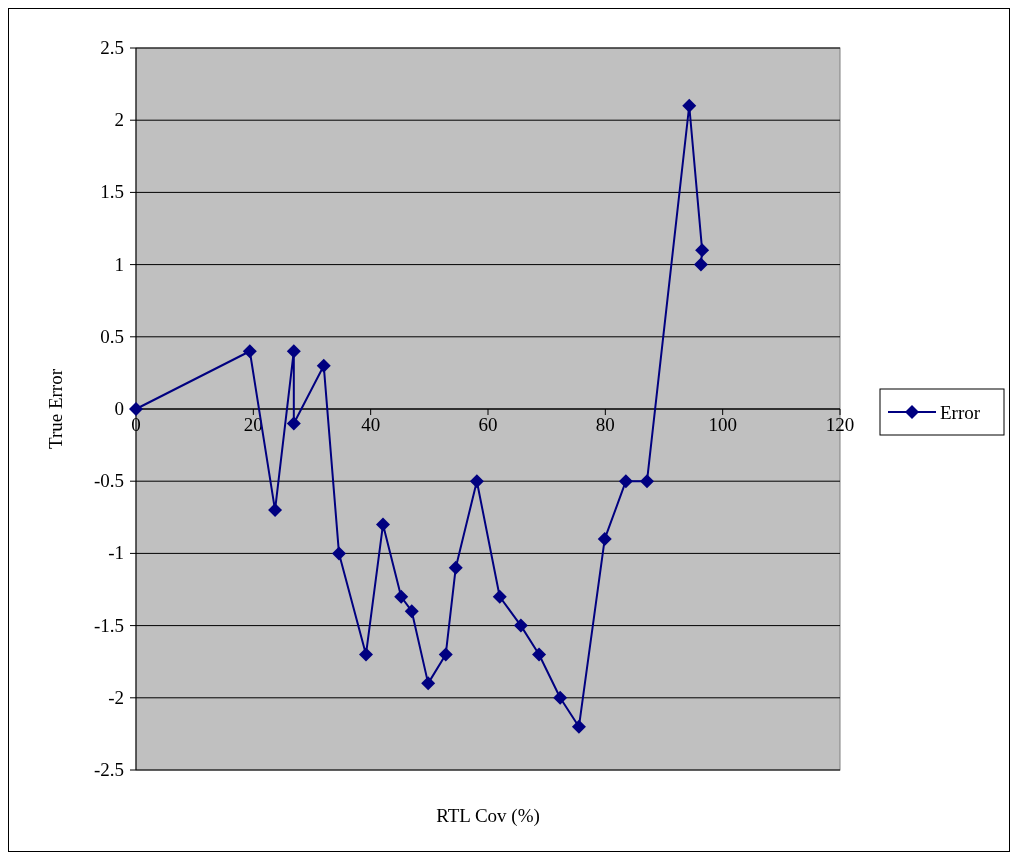  Describe the element at coordinates (605, 424) in the screenshot. I see `x-tick-label: 80` at that location.